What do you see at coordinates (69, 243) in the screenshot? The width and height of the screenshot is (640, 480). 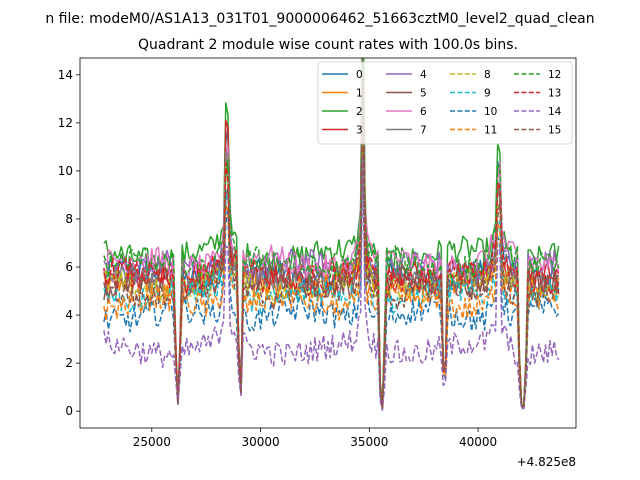 I see `y-axis: 0 2 4 6 8 10 12 14` at bounding box center [69, 243].